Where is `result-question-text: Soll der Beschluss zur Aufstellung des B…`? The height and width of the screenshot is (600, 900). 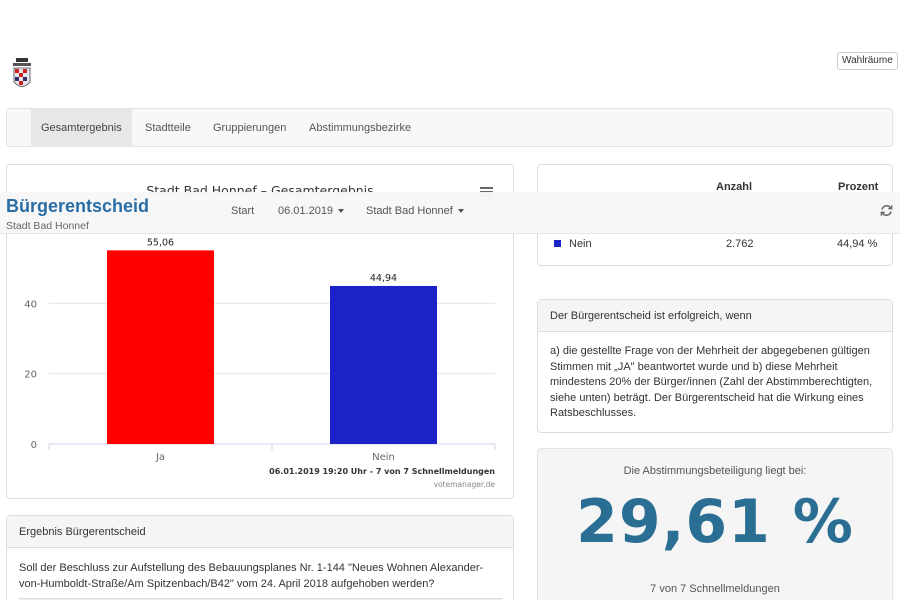 result-question-text: Soll der Beschluss zur Aufstellung des B… is located at coordinates (251, 576).